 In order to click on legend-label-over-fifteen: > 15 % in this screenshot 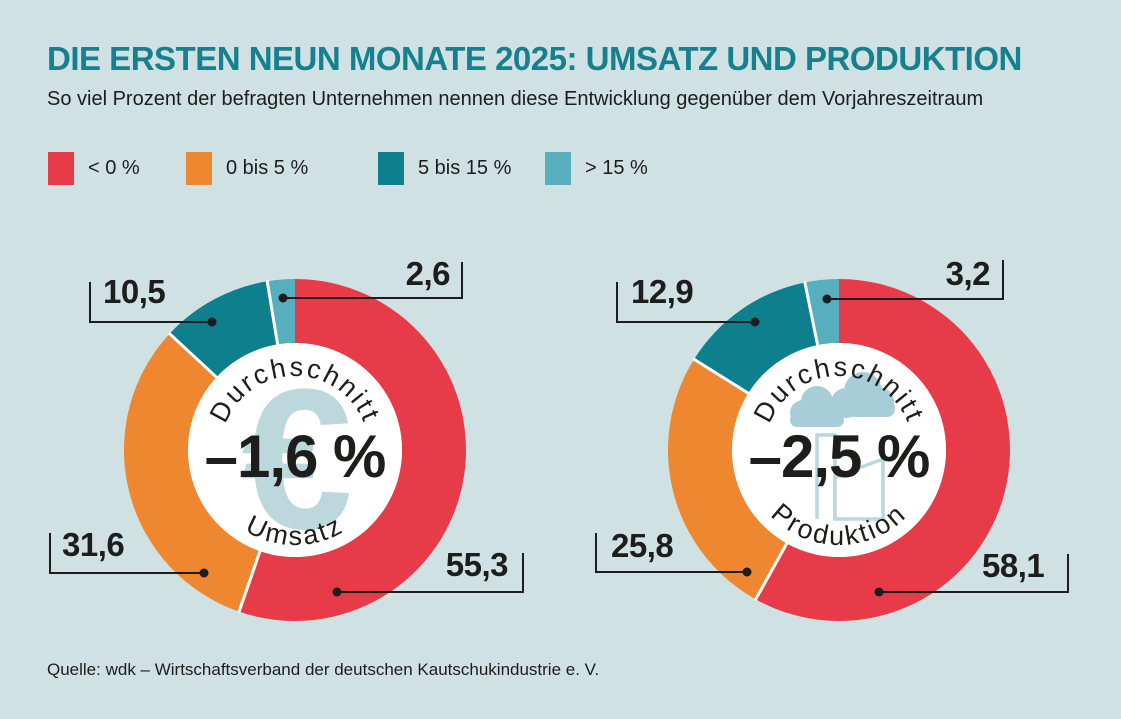, I will do `click(616, 168)`.